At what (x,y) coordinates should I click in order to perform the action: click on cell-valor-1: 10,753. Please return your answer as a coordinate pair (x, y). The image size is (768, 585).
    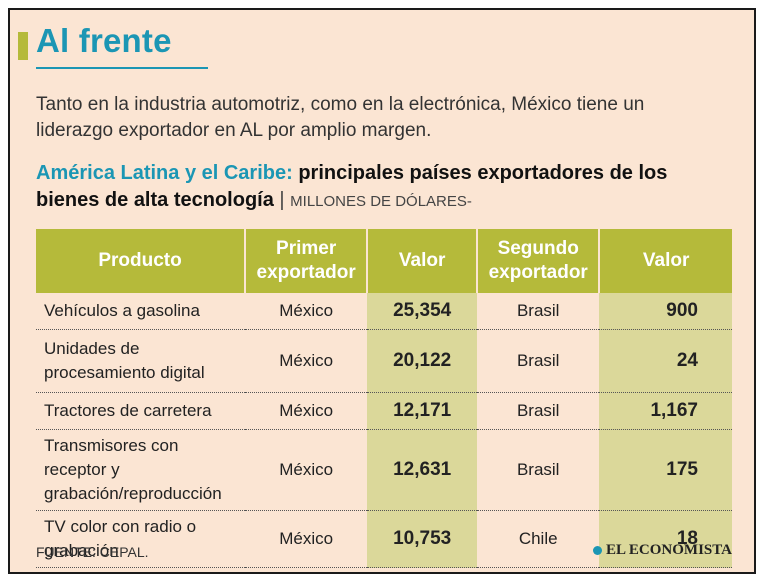
    Looking at the image, I should click on (422, 539).